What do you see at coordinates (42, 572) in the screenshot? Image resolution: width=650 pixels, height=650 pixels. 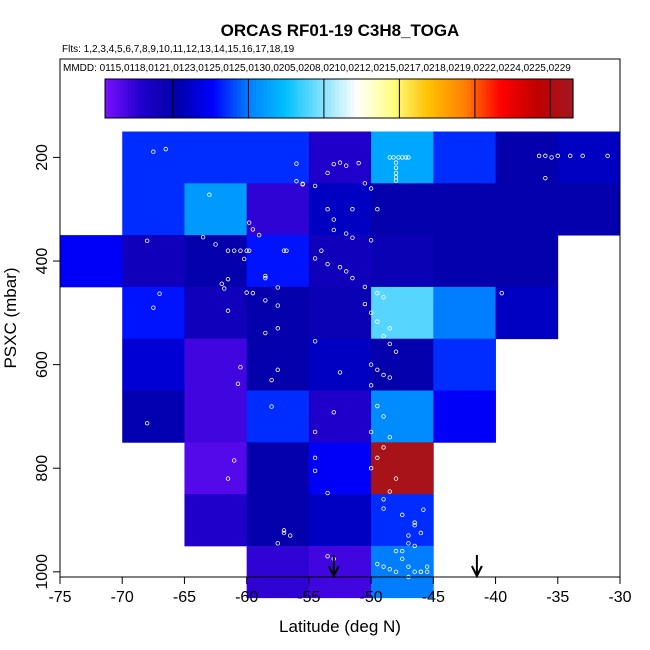 I see `y-tick-label: 1000` at bounding box center [42, 572].